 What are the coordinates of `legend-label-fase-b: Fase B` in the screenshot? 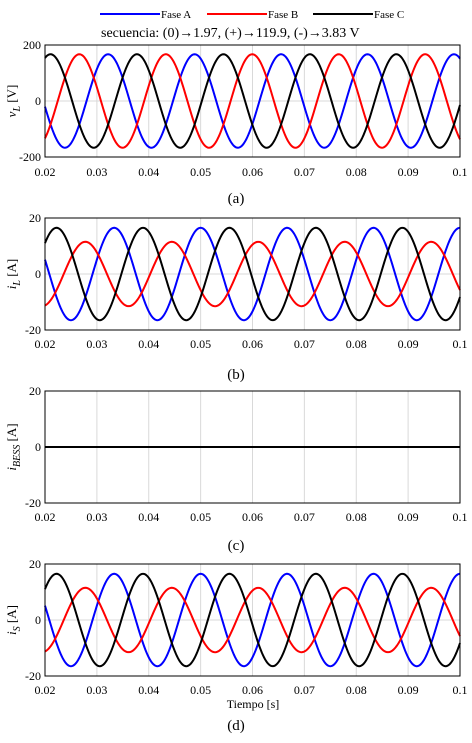 It's located at (283, 15).